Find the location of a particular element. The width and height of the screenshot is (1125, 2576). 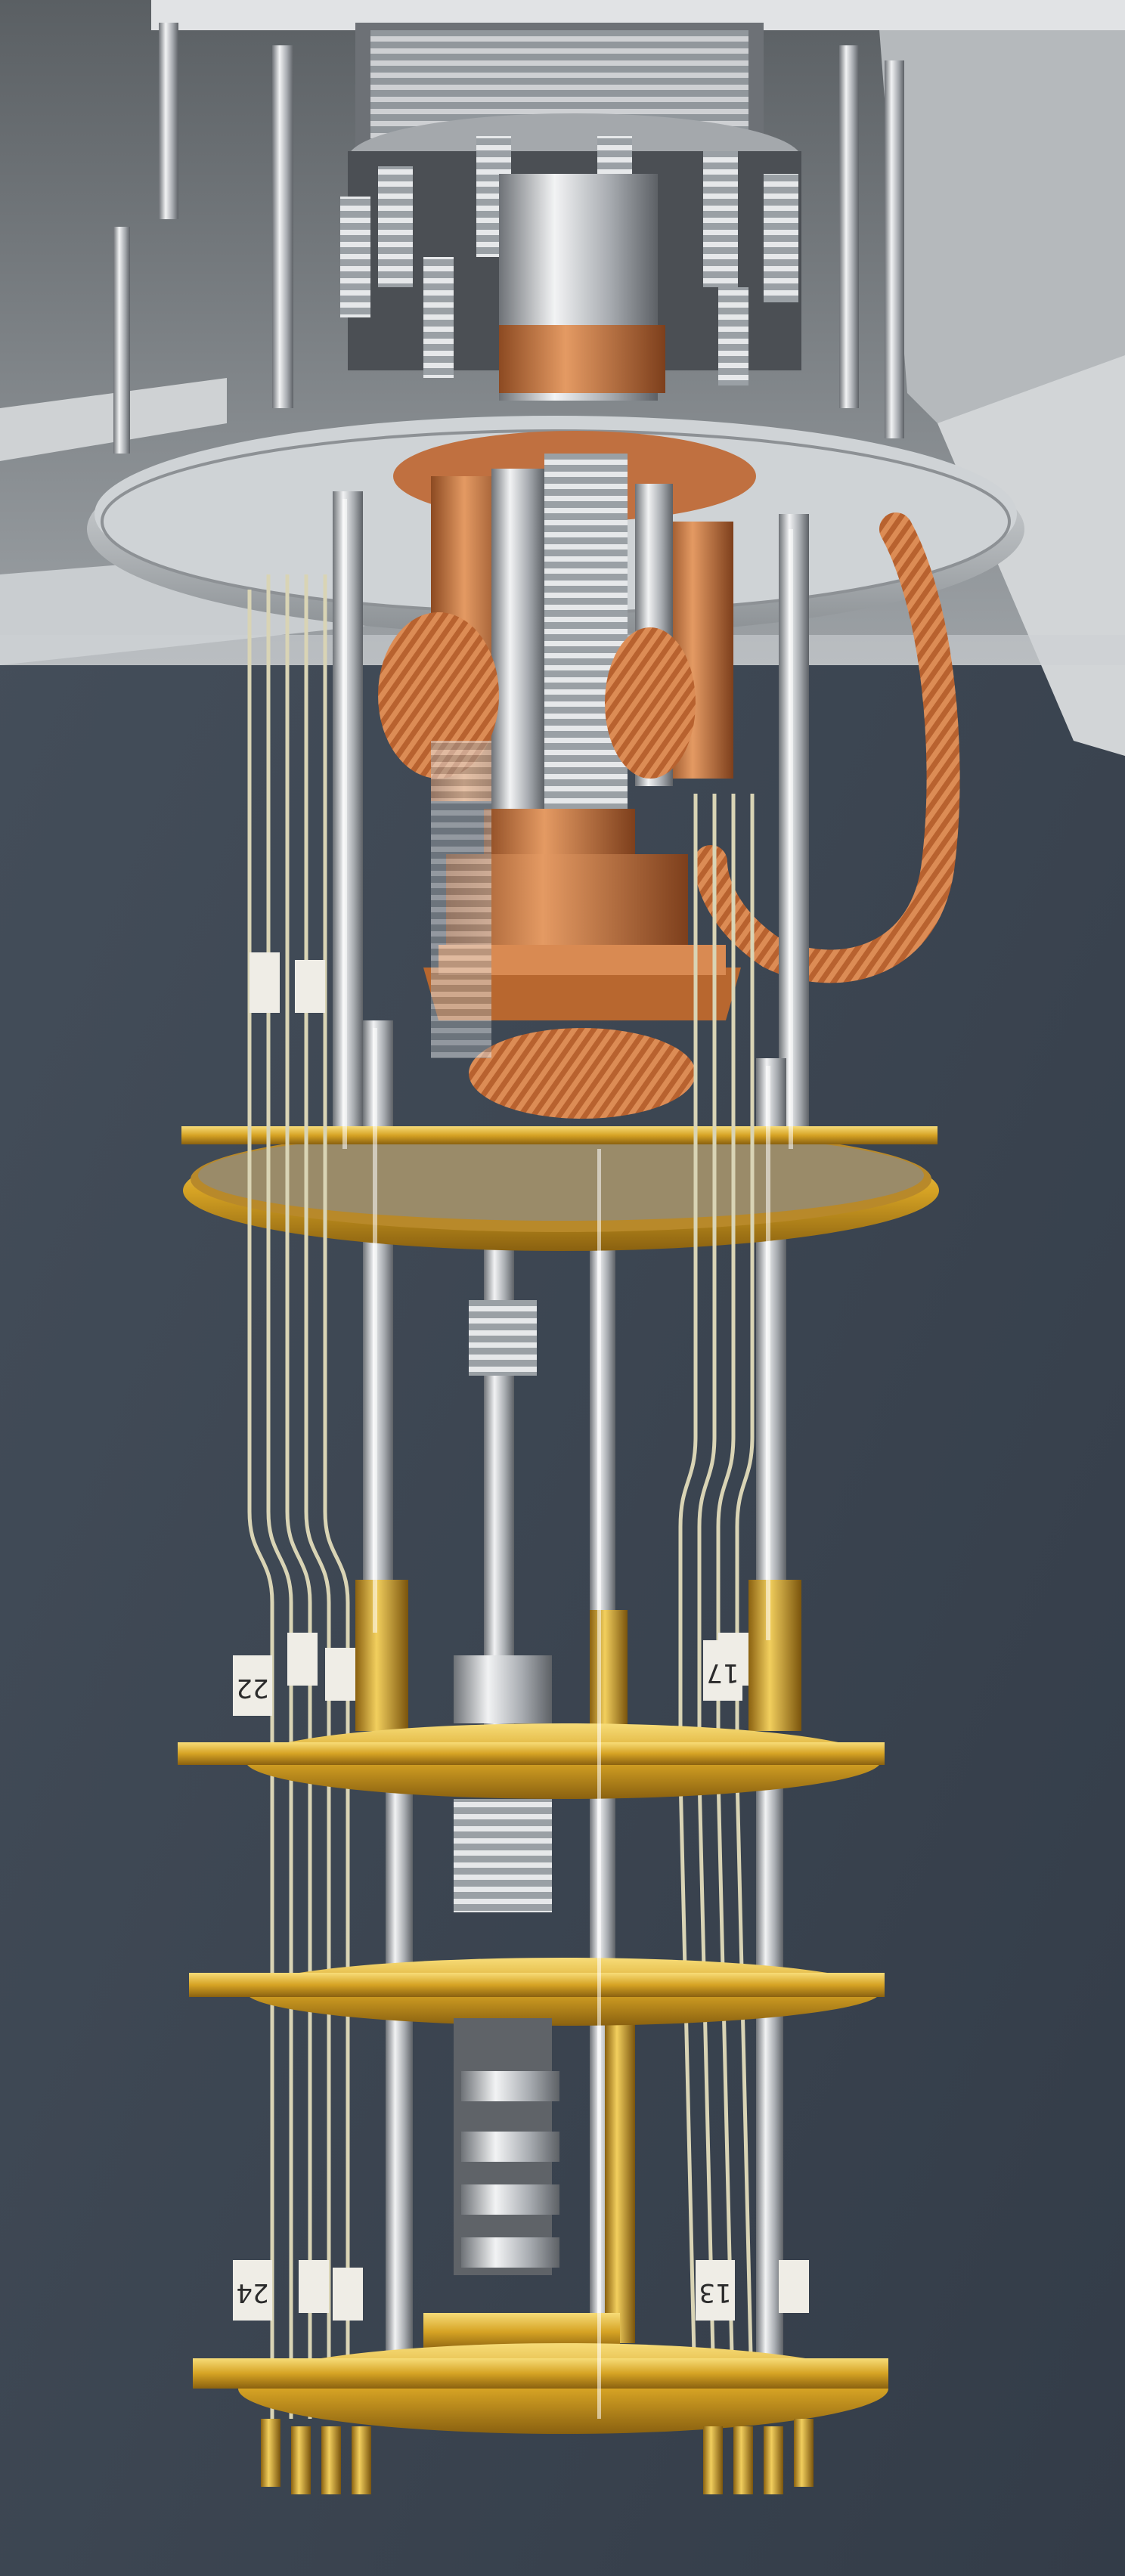

gold-rod-sleeves is located at coordinates (578, 1961).